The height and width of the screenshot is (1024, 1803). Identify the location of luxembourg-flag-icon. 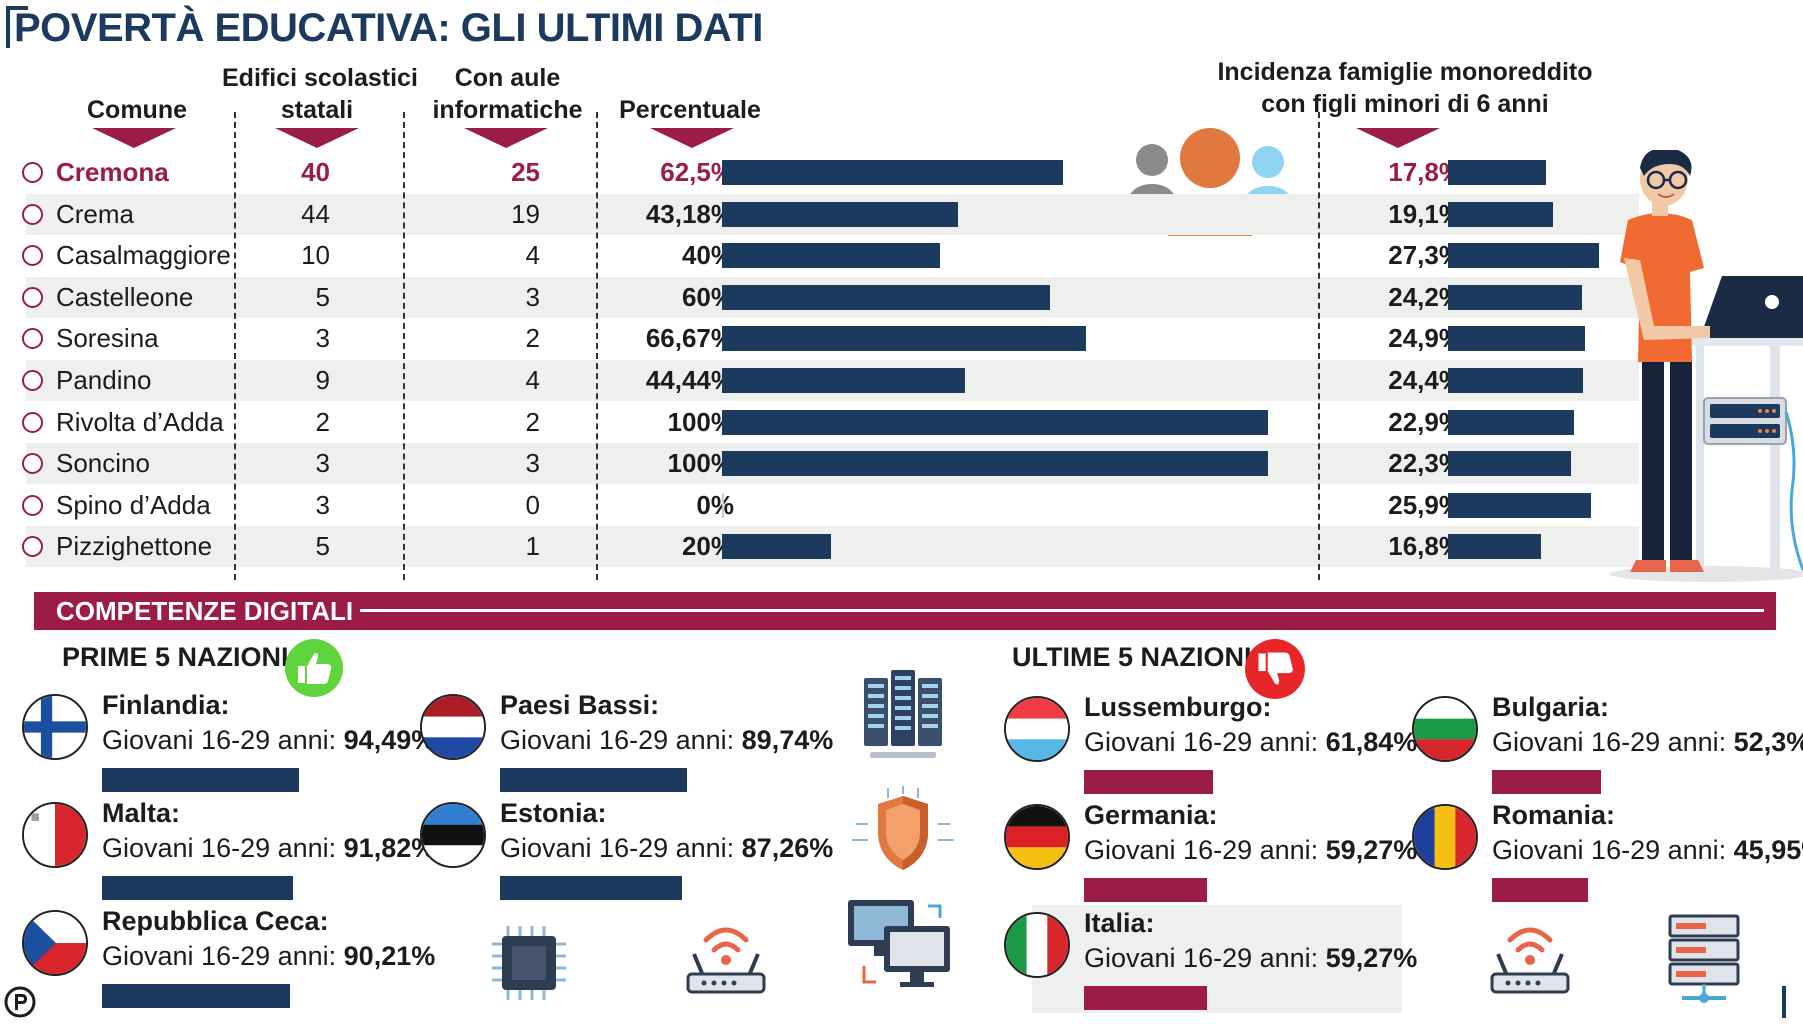
(1037, 729).